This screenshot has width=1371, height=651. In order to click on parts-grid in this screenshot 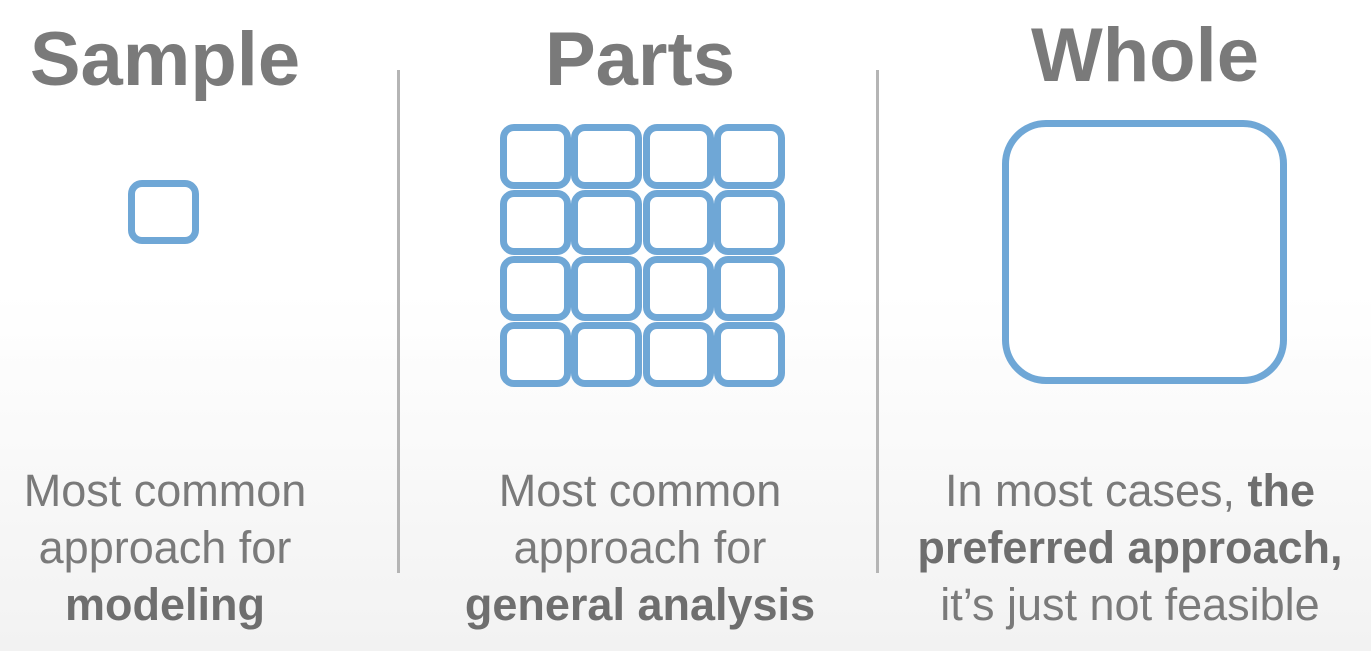, I will do `click(642, 255)`.